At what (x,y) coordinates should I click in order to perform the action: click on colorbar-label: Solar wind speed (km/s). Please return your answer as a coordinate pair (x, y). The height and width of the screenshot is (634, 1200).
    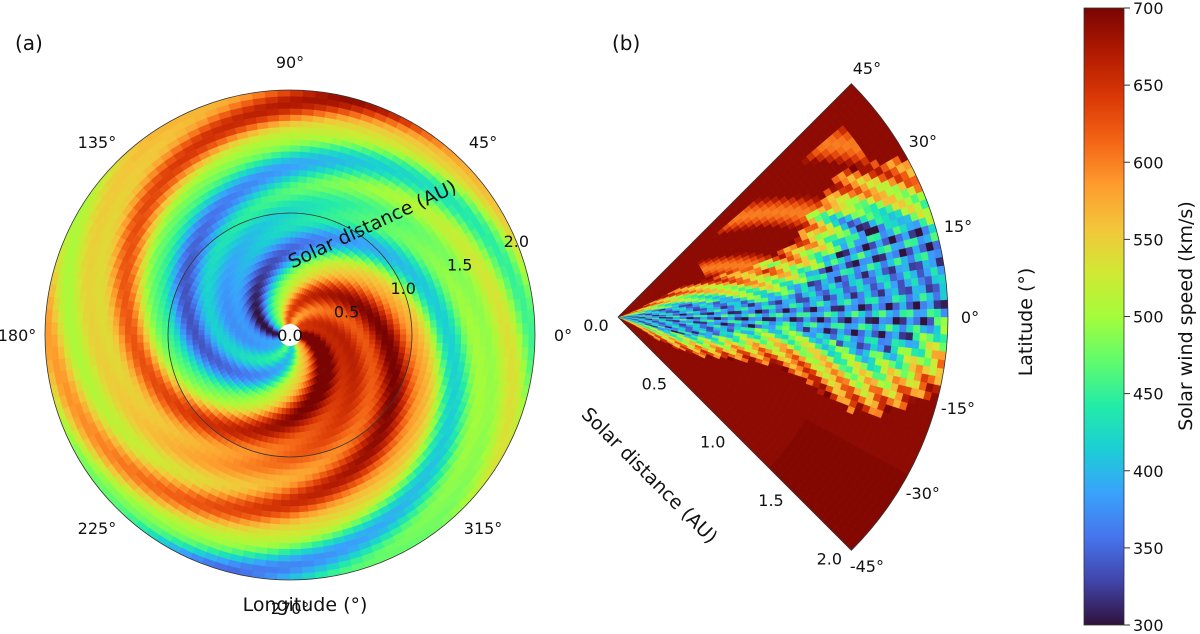
    Looking at the image, I should click on (1186, 316).